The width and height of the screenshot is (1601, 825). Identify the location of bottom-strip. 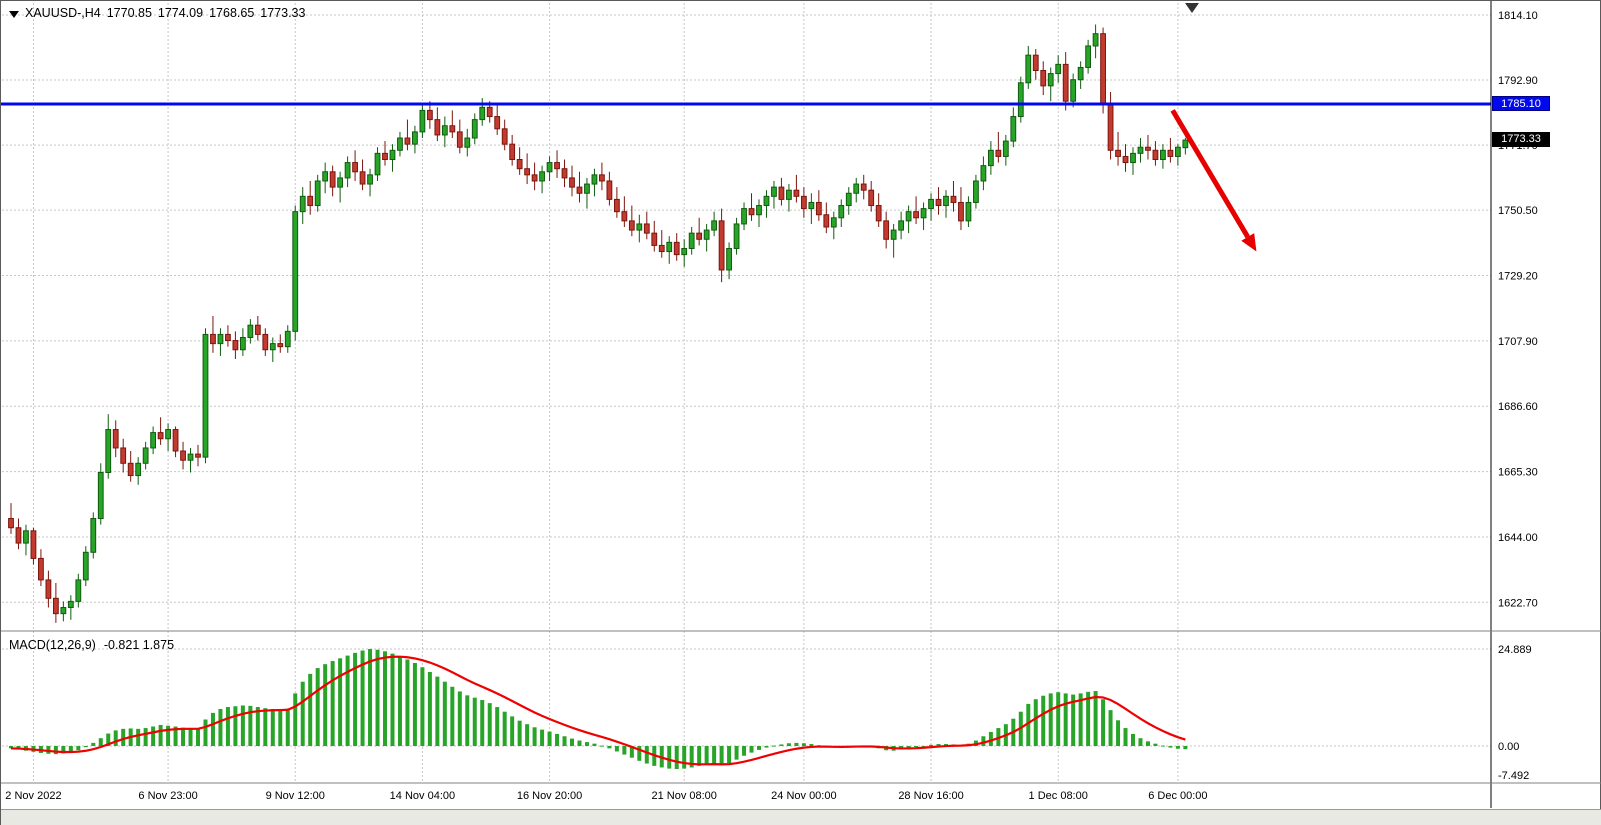
(801, 817).